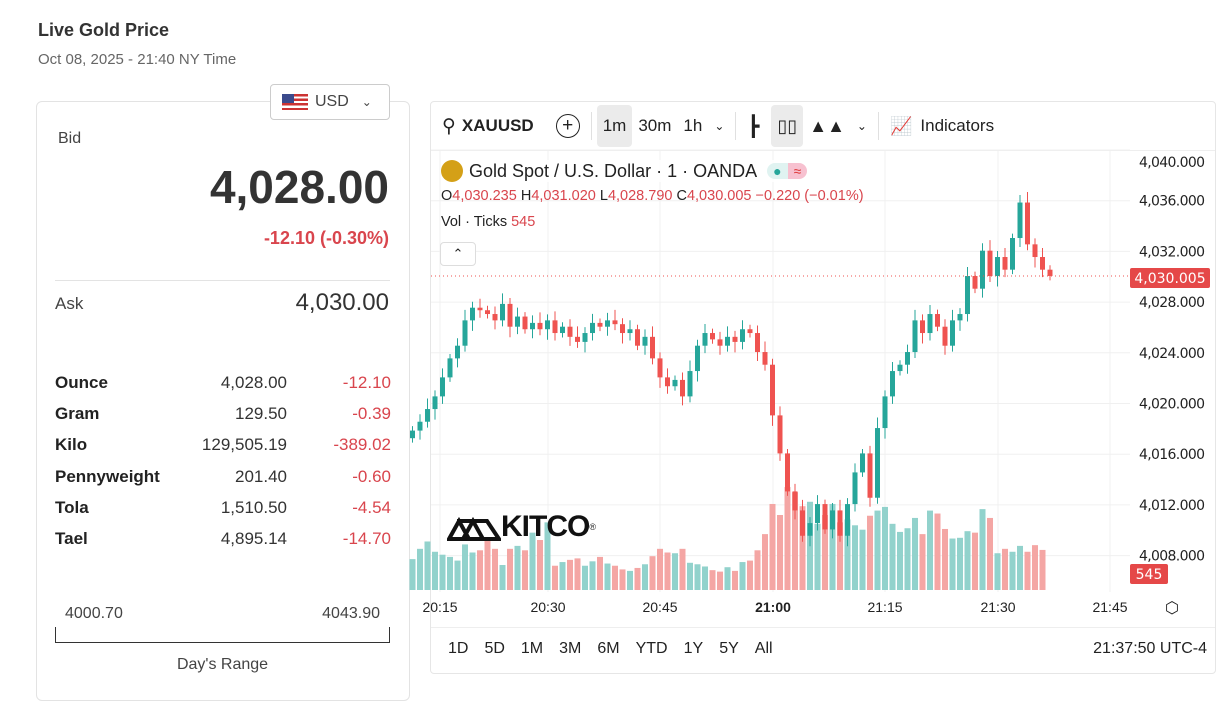  I want to click on area-chart-icon: ▲▲, so click(827, 125).